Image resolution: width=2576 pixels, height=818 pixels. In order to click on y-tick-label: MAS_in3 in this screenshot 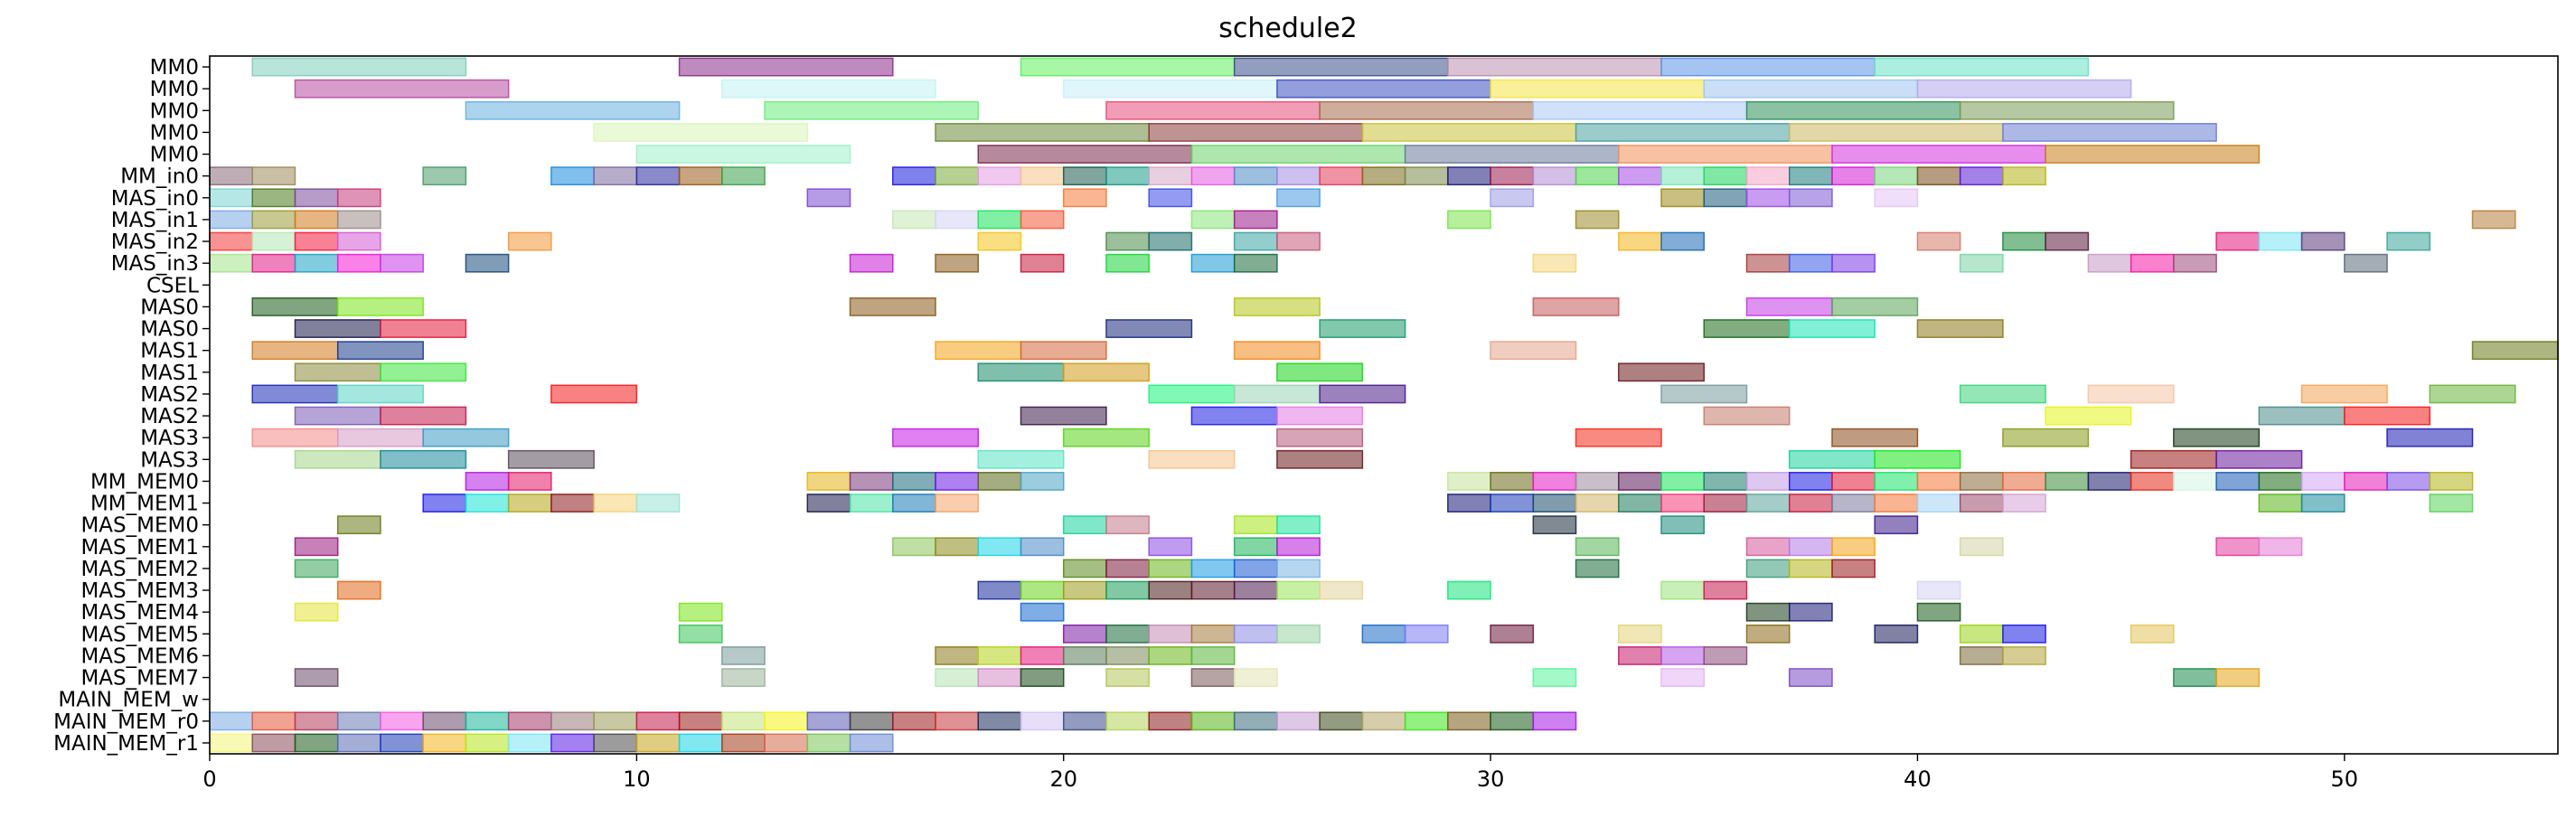, I will do `click(155, 264)`.